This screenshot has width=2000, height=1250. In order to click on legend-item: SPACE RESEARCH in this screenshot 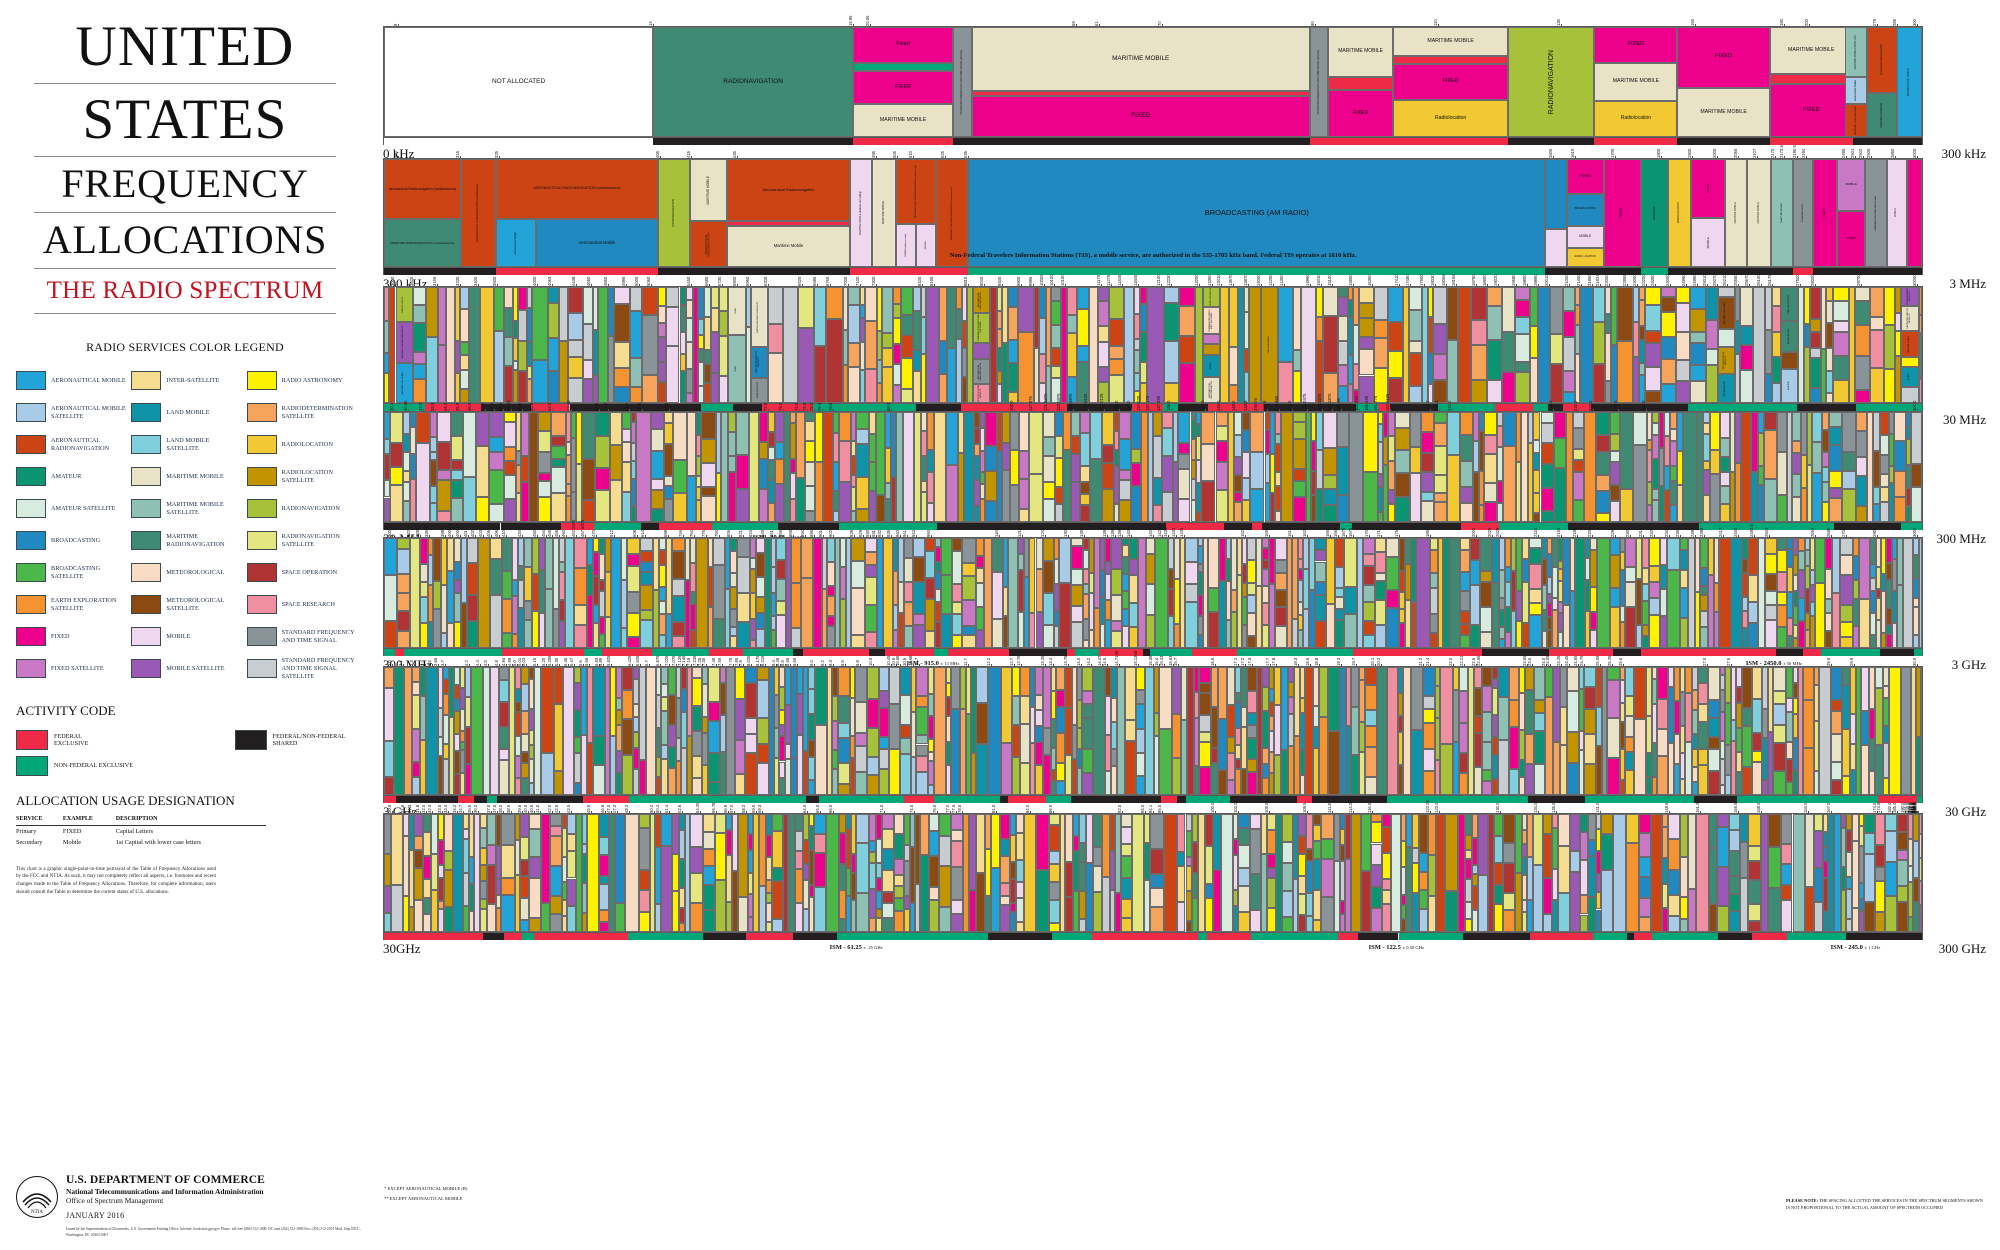, I will do `click(302, 605)`.